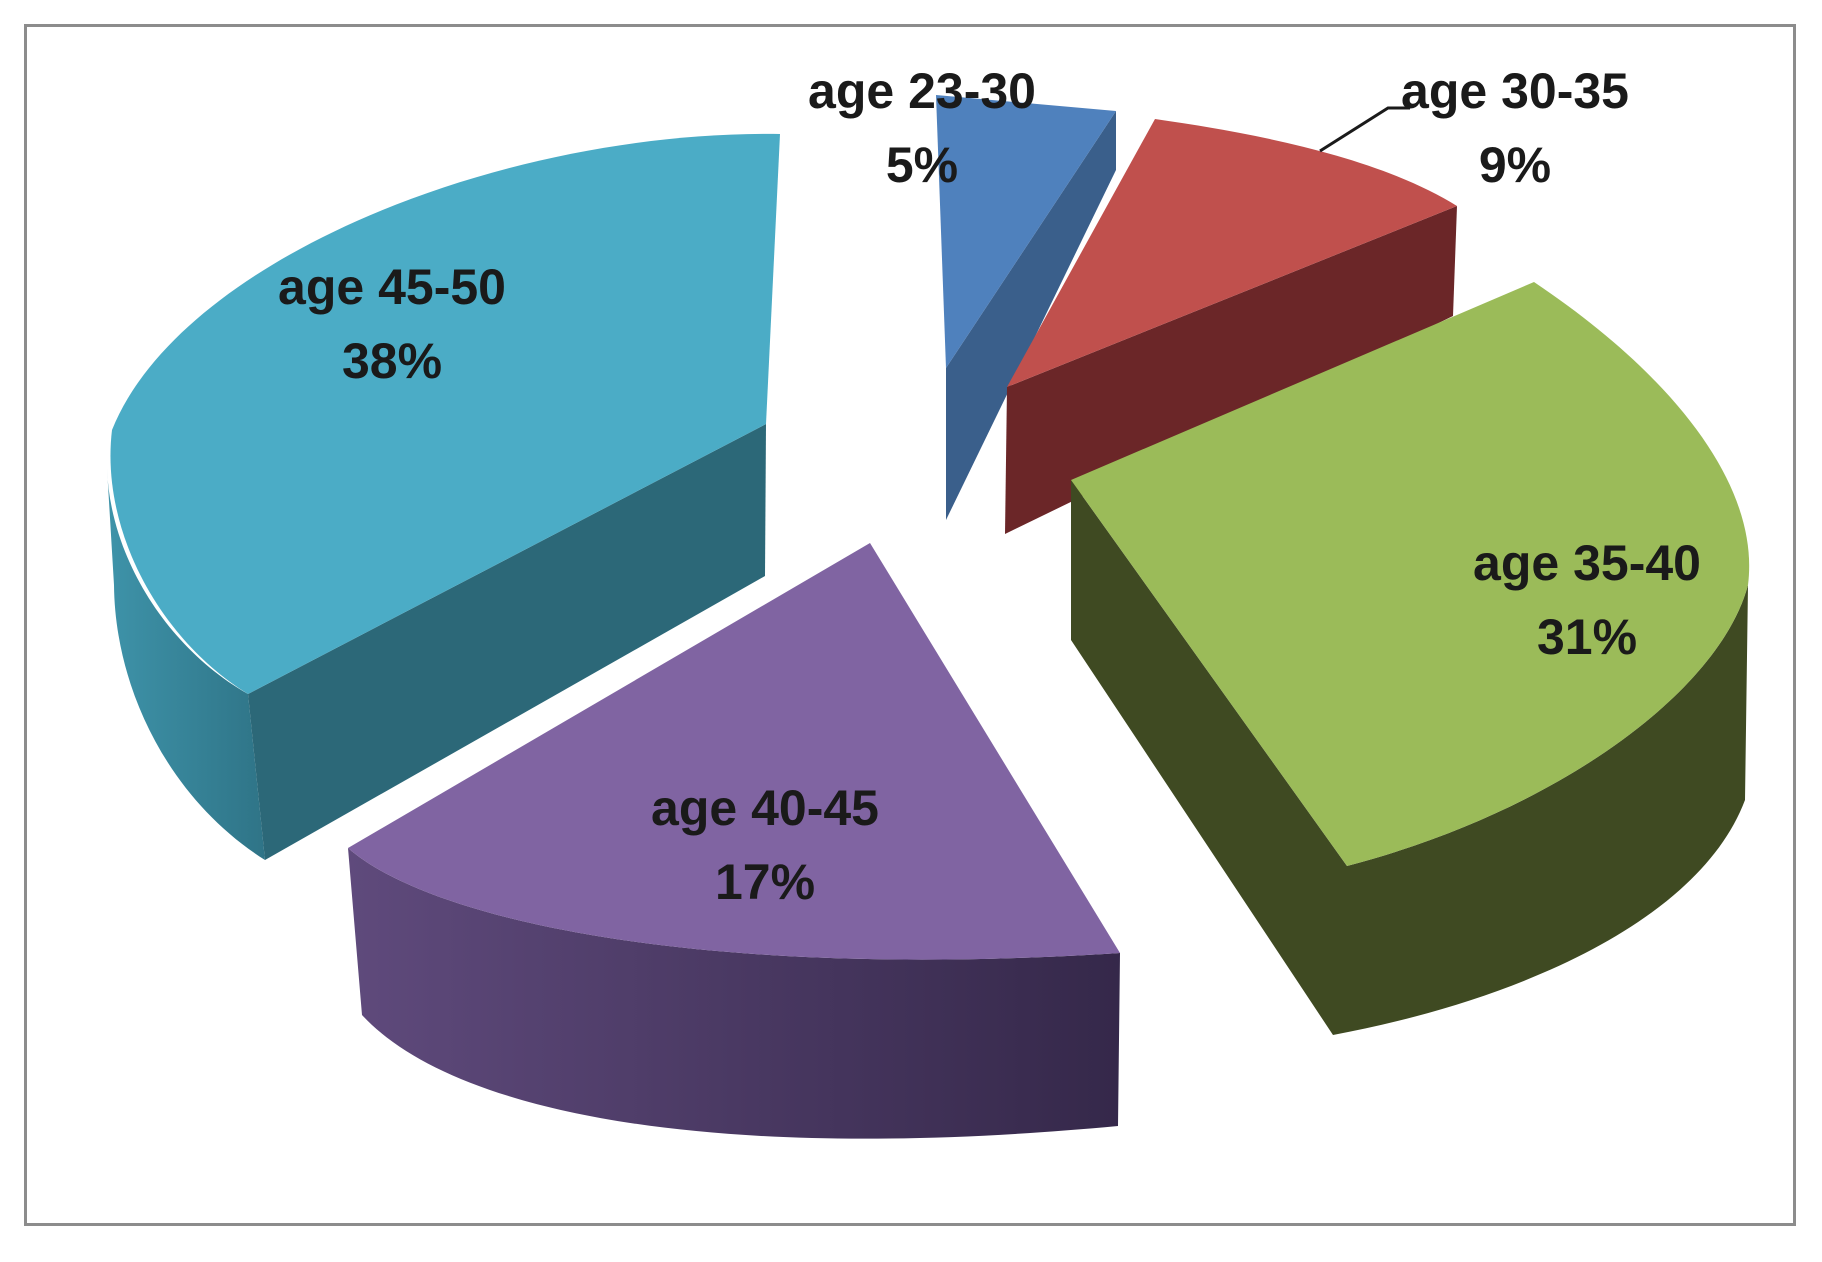  I want to click on slice-age-23-30-side, so click(1031, 315).